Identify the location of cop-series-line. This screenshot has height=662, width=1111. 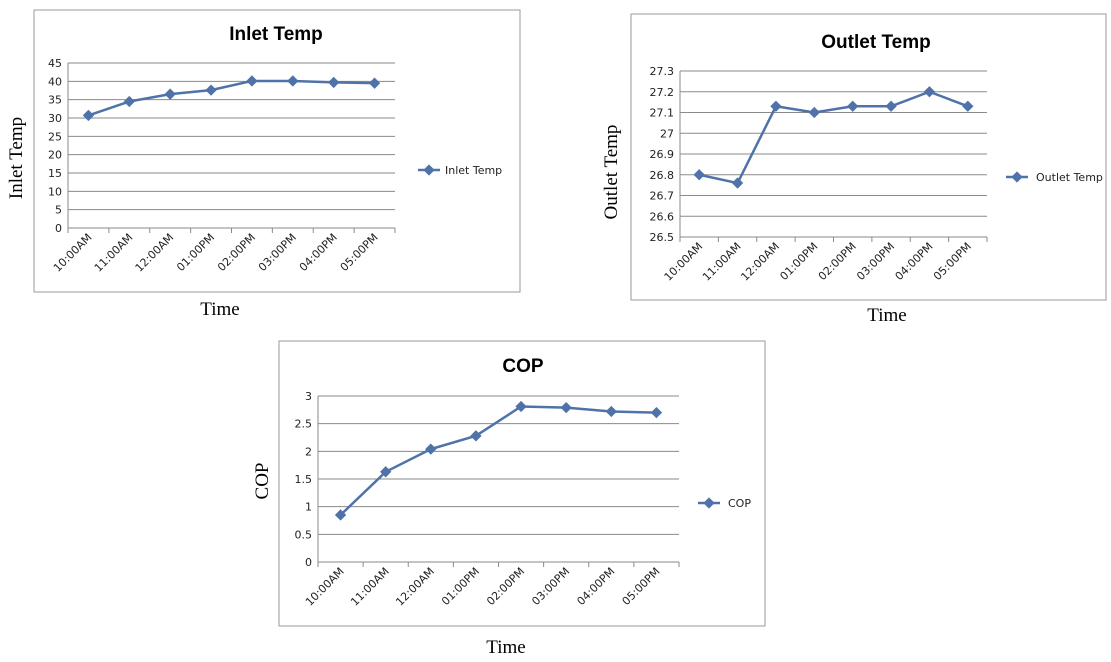
(498, 460).